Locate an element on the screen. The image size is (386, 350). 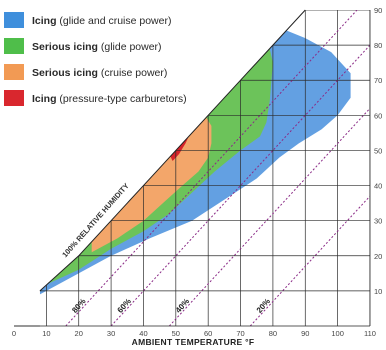
x-tick-label: 0 is located at coordinates (14, 333).